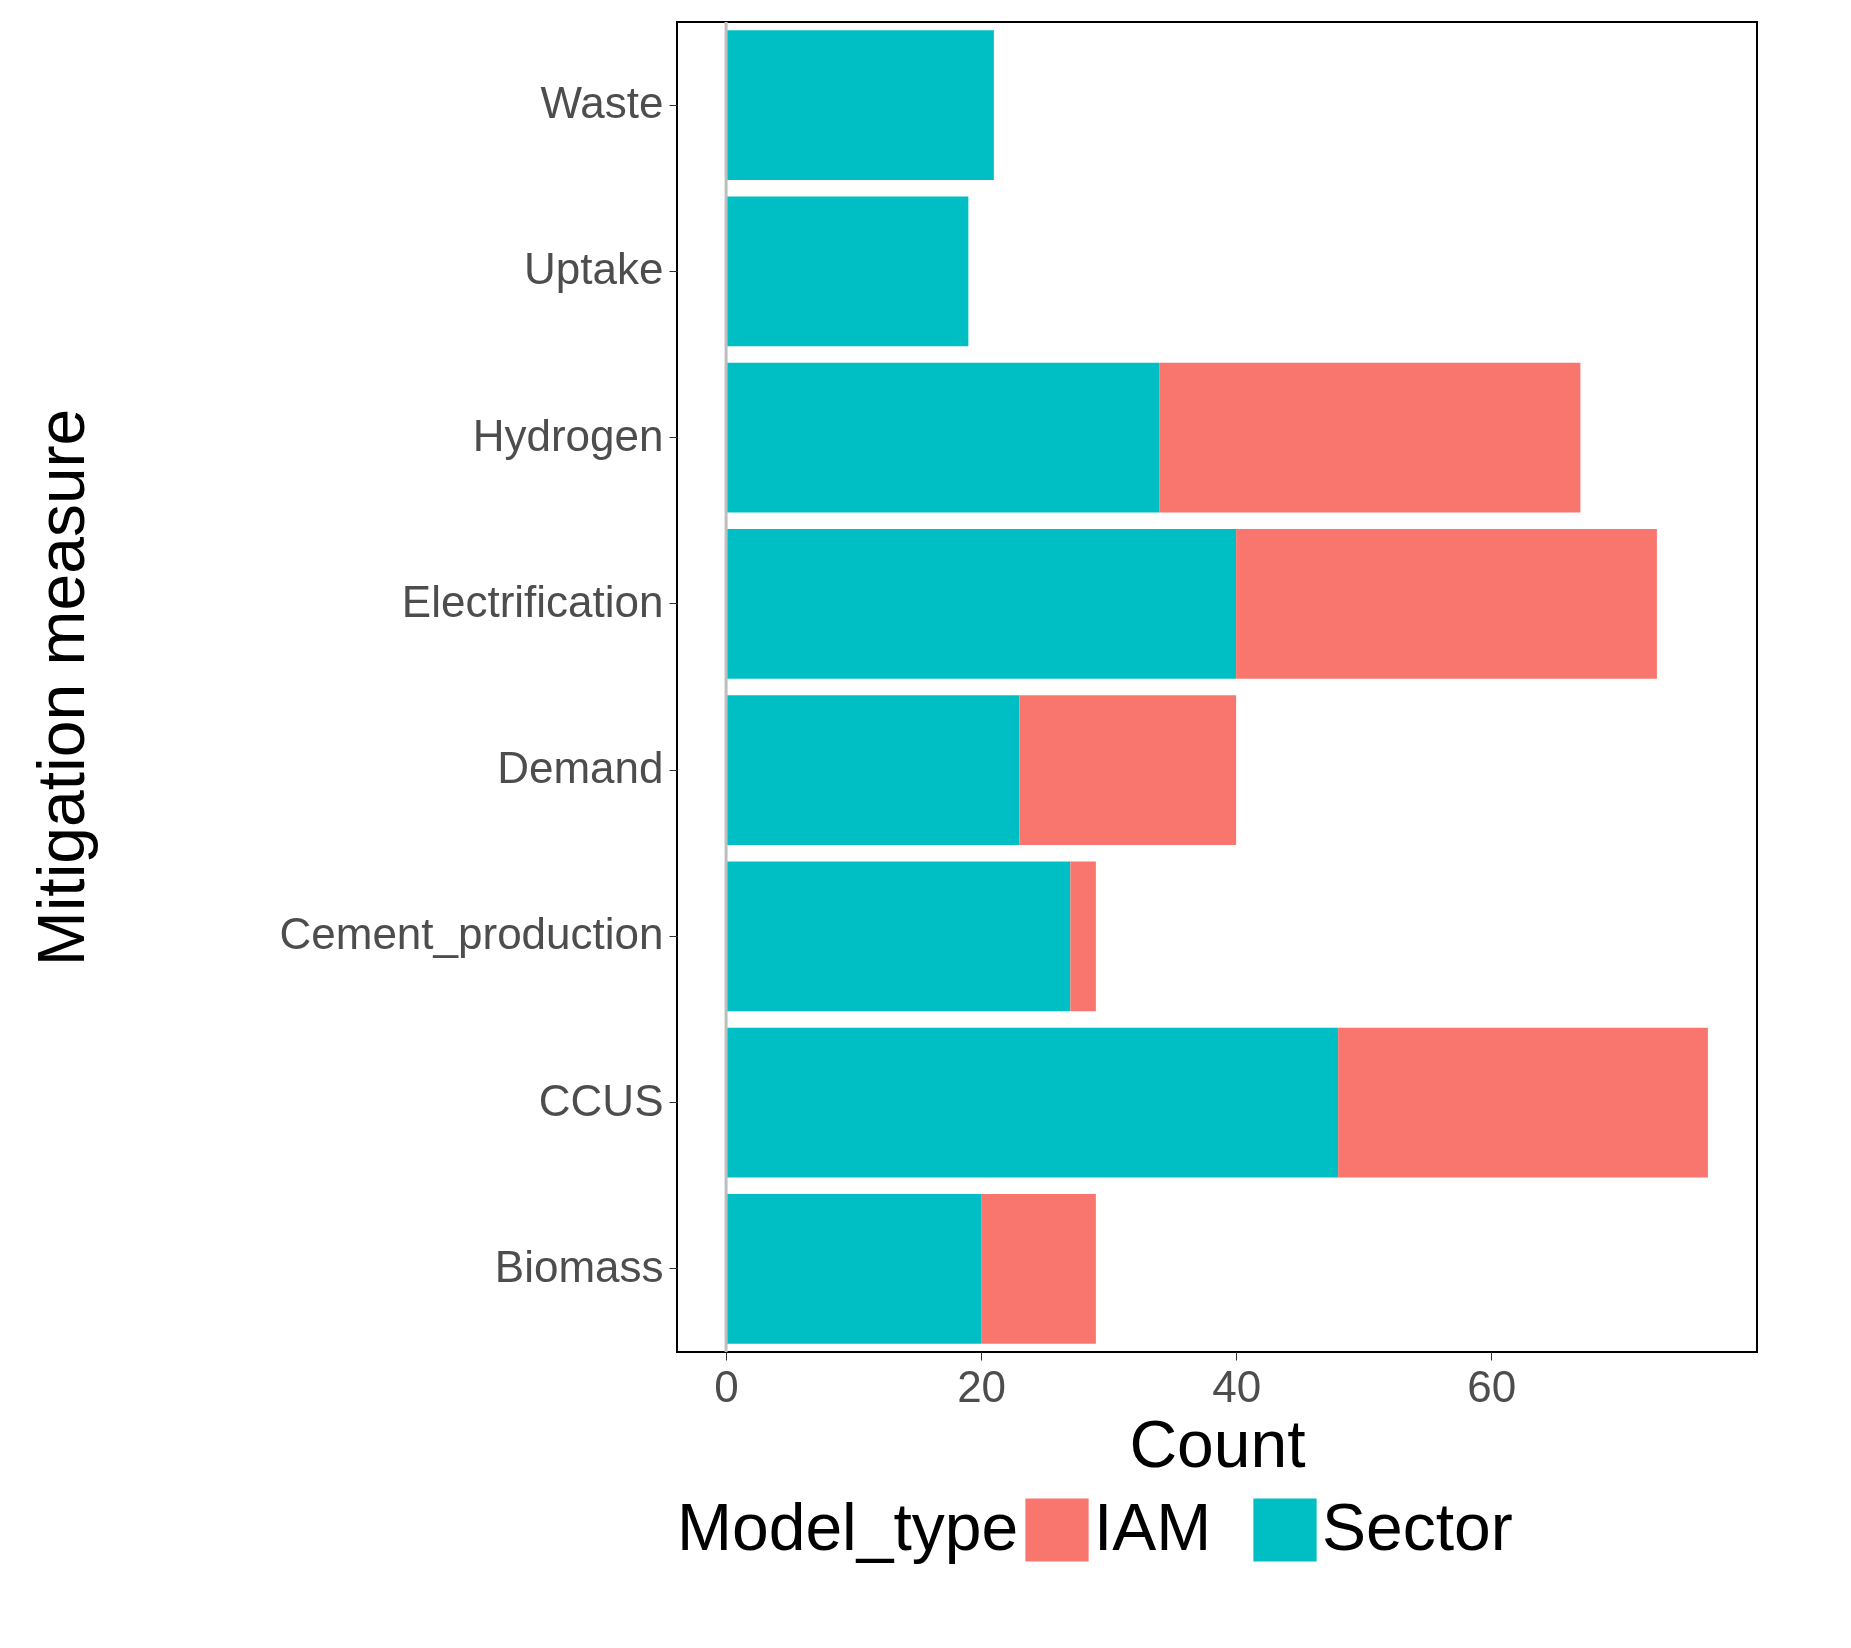 Image resolution: width=1851 pixels, height=1648 pixels. What do you see at coordinates (602, 103) in the screenshot?
I see `y-tick-label: Waste` at bounding box center [602, 103].